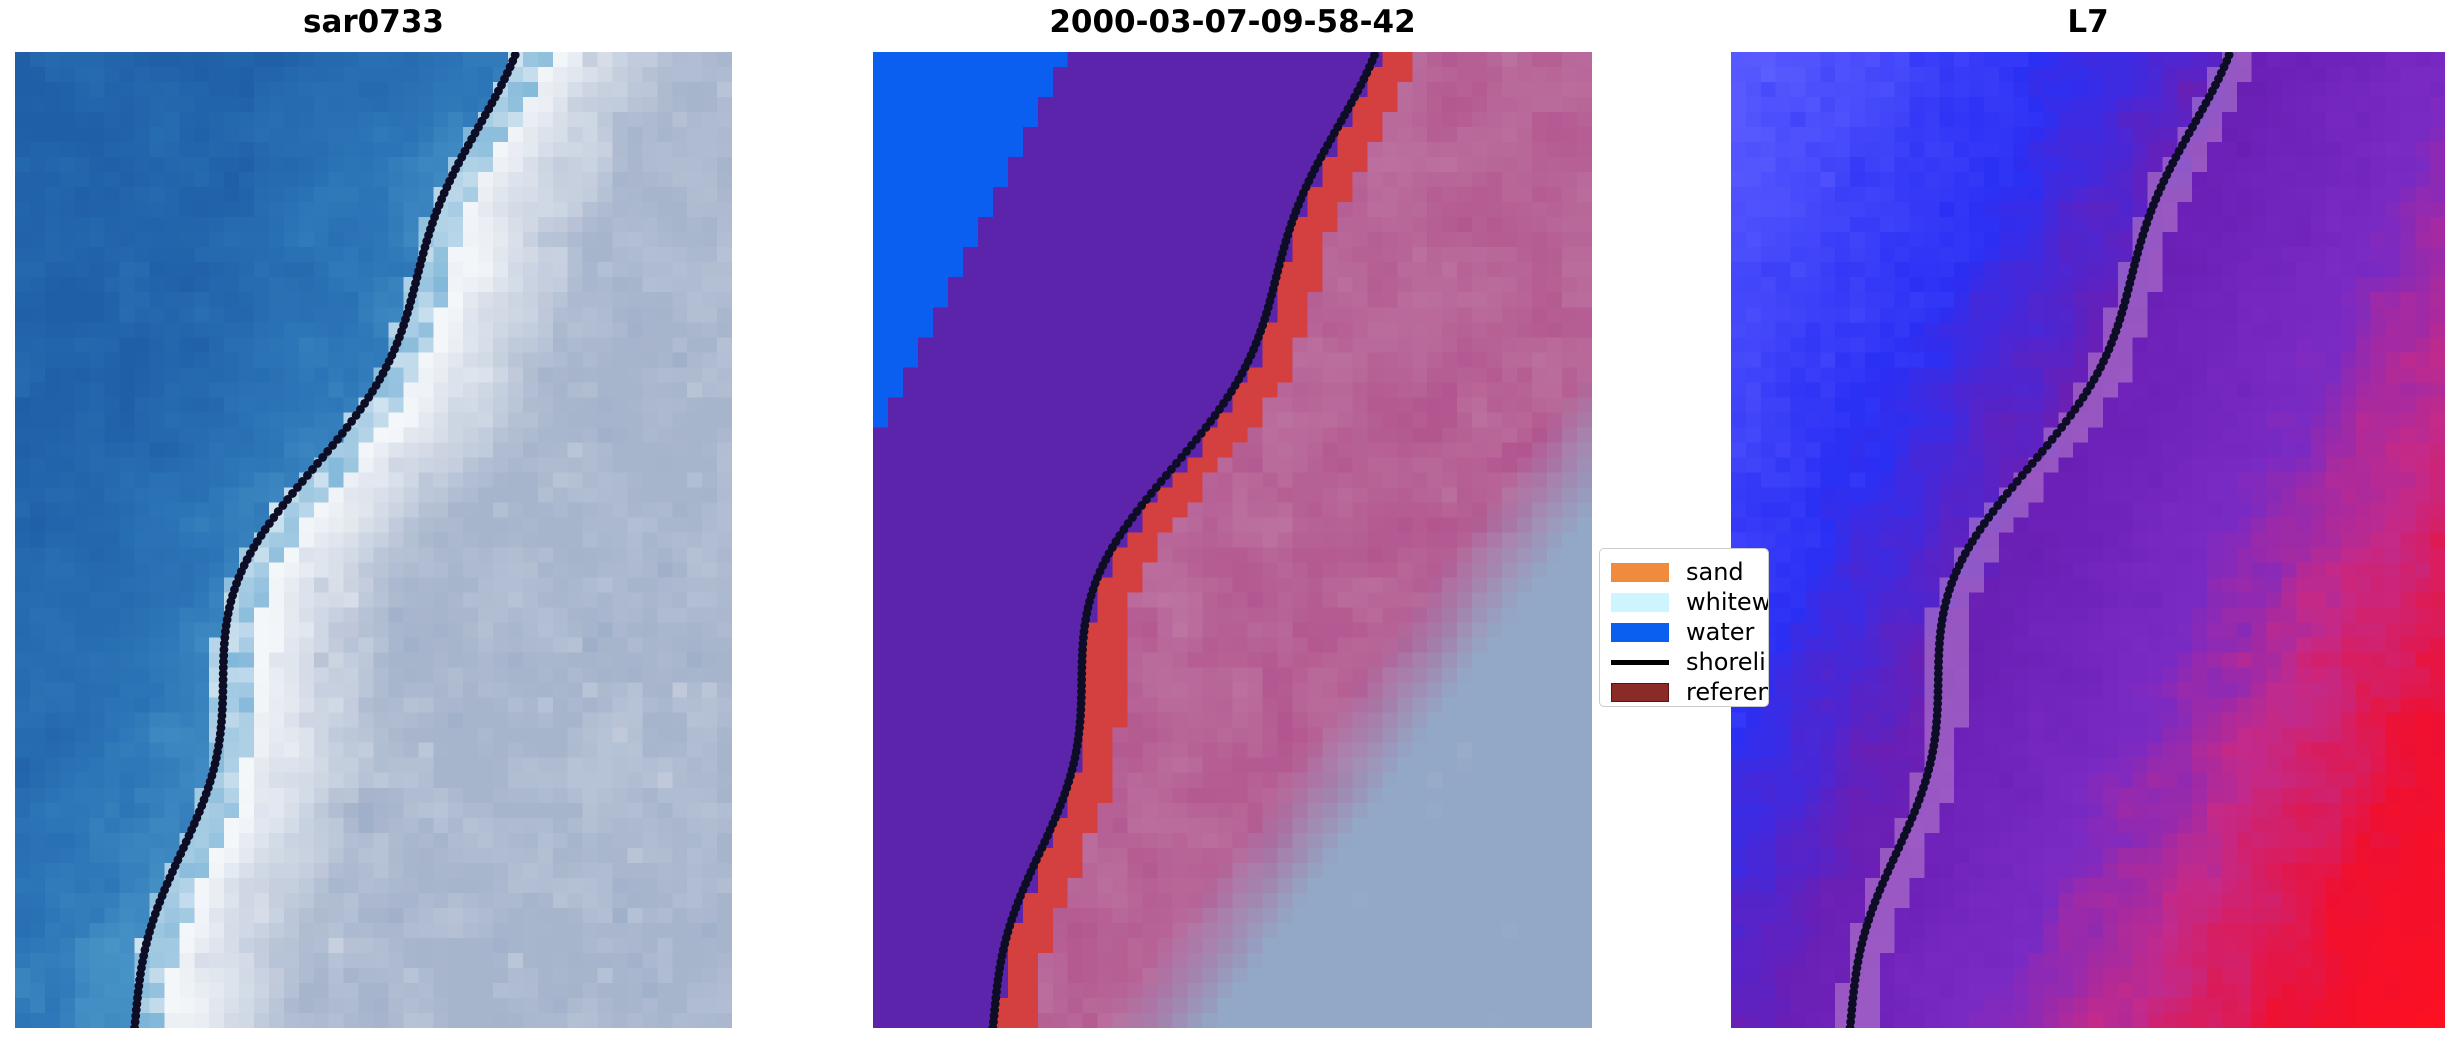  What do you see at coordinates (1720, 632) in the screenshot?
I see `legend-label-water: water` at bounding box center [1720, 632].